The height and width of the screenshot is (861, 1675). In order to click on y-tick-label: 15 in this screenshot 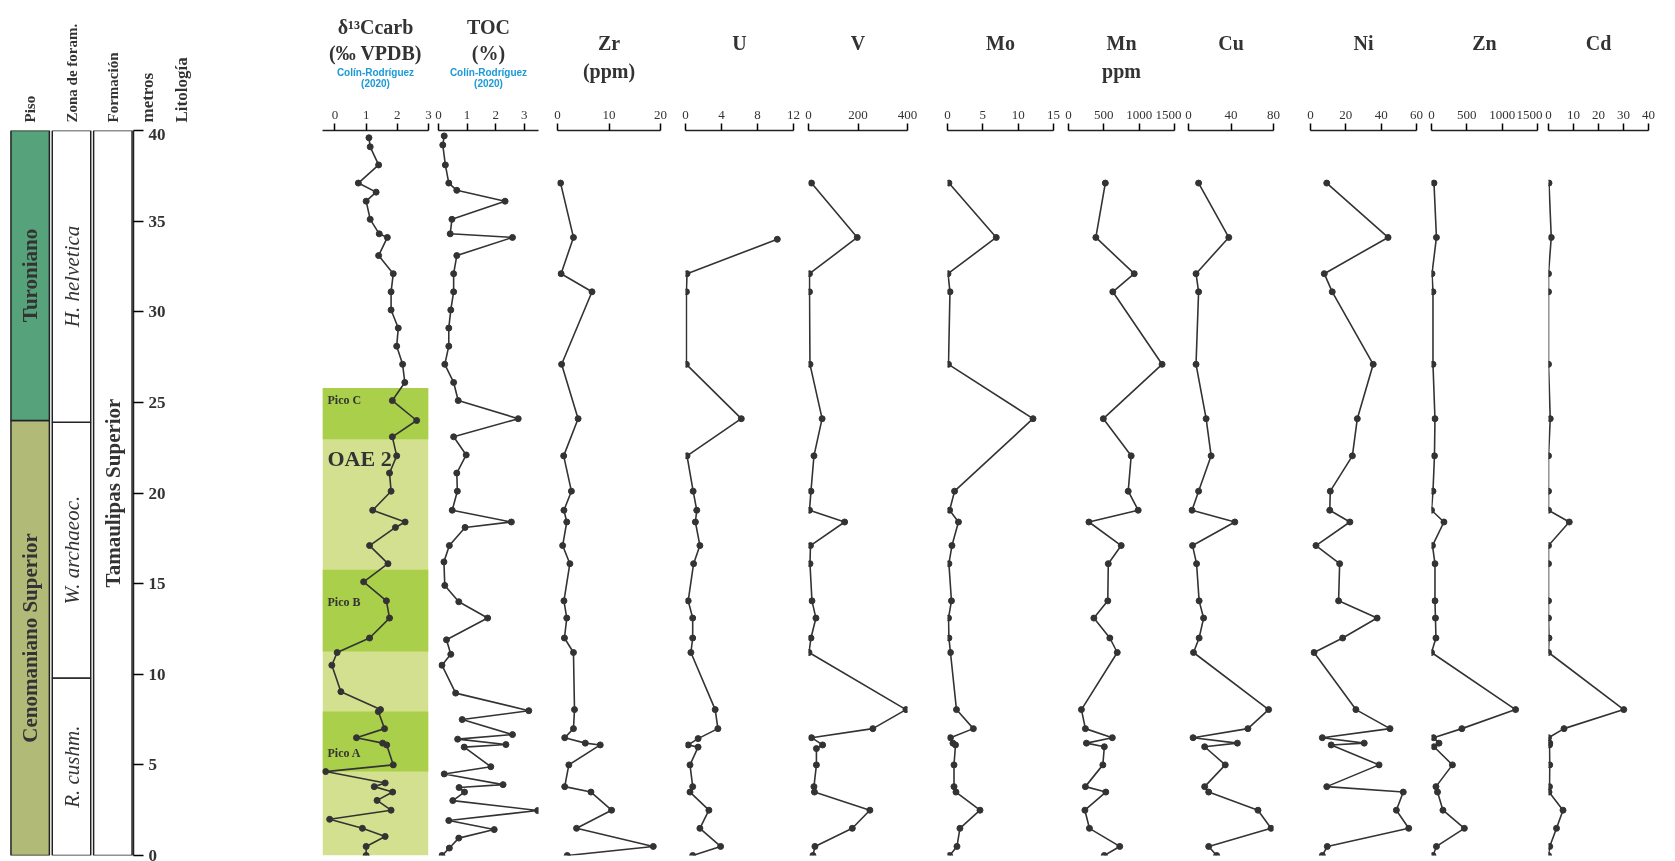, I will do `click(157, 584)`.